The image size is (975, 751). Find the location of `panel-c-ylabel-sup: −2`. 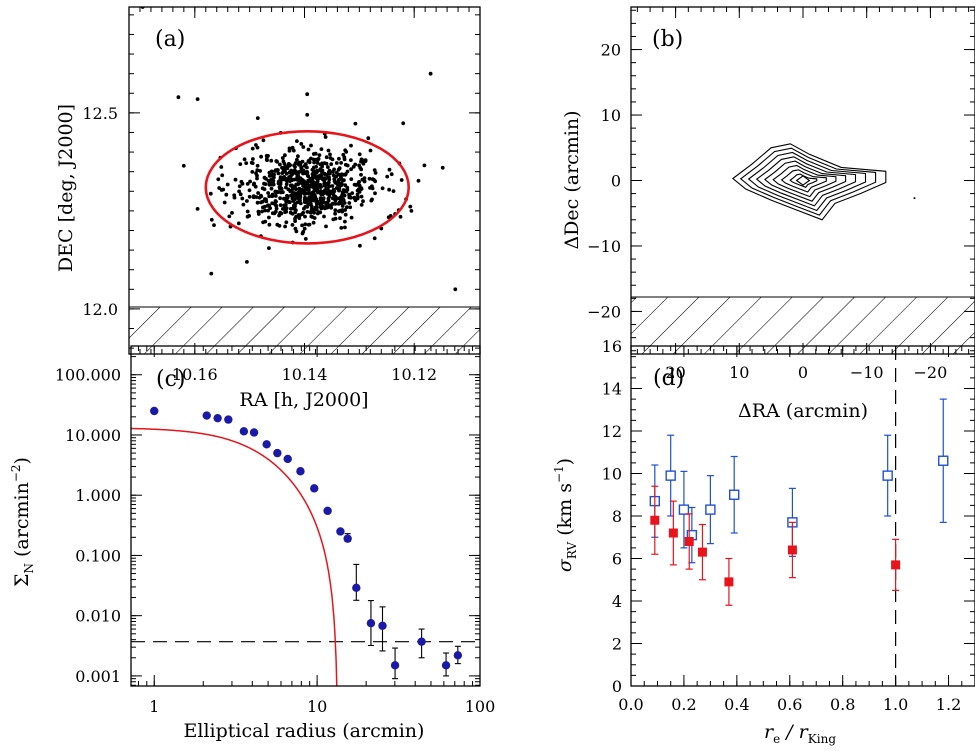

panel-c-ylabel-sup: −2 is located at coordinates (16, 473).